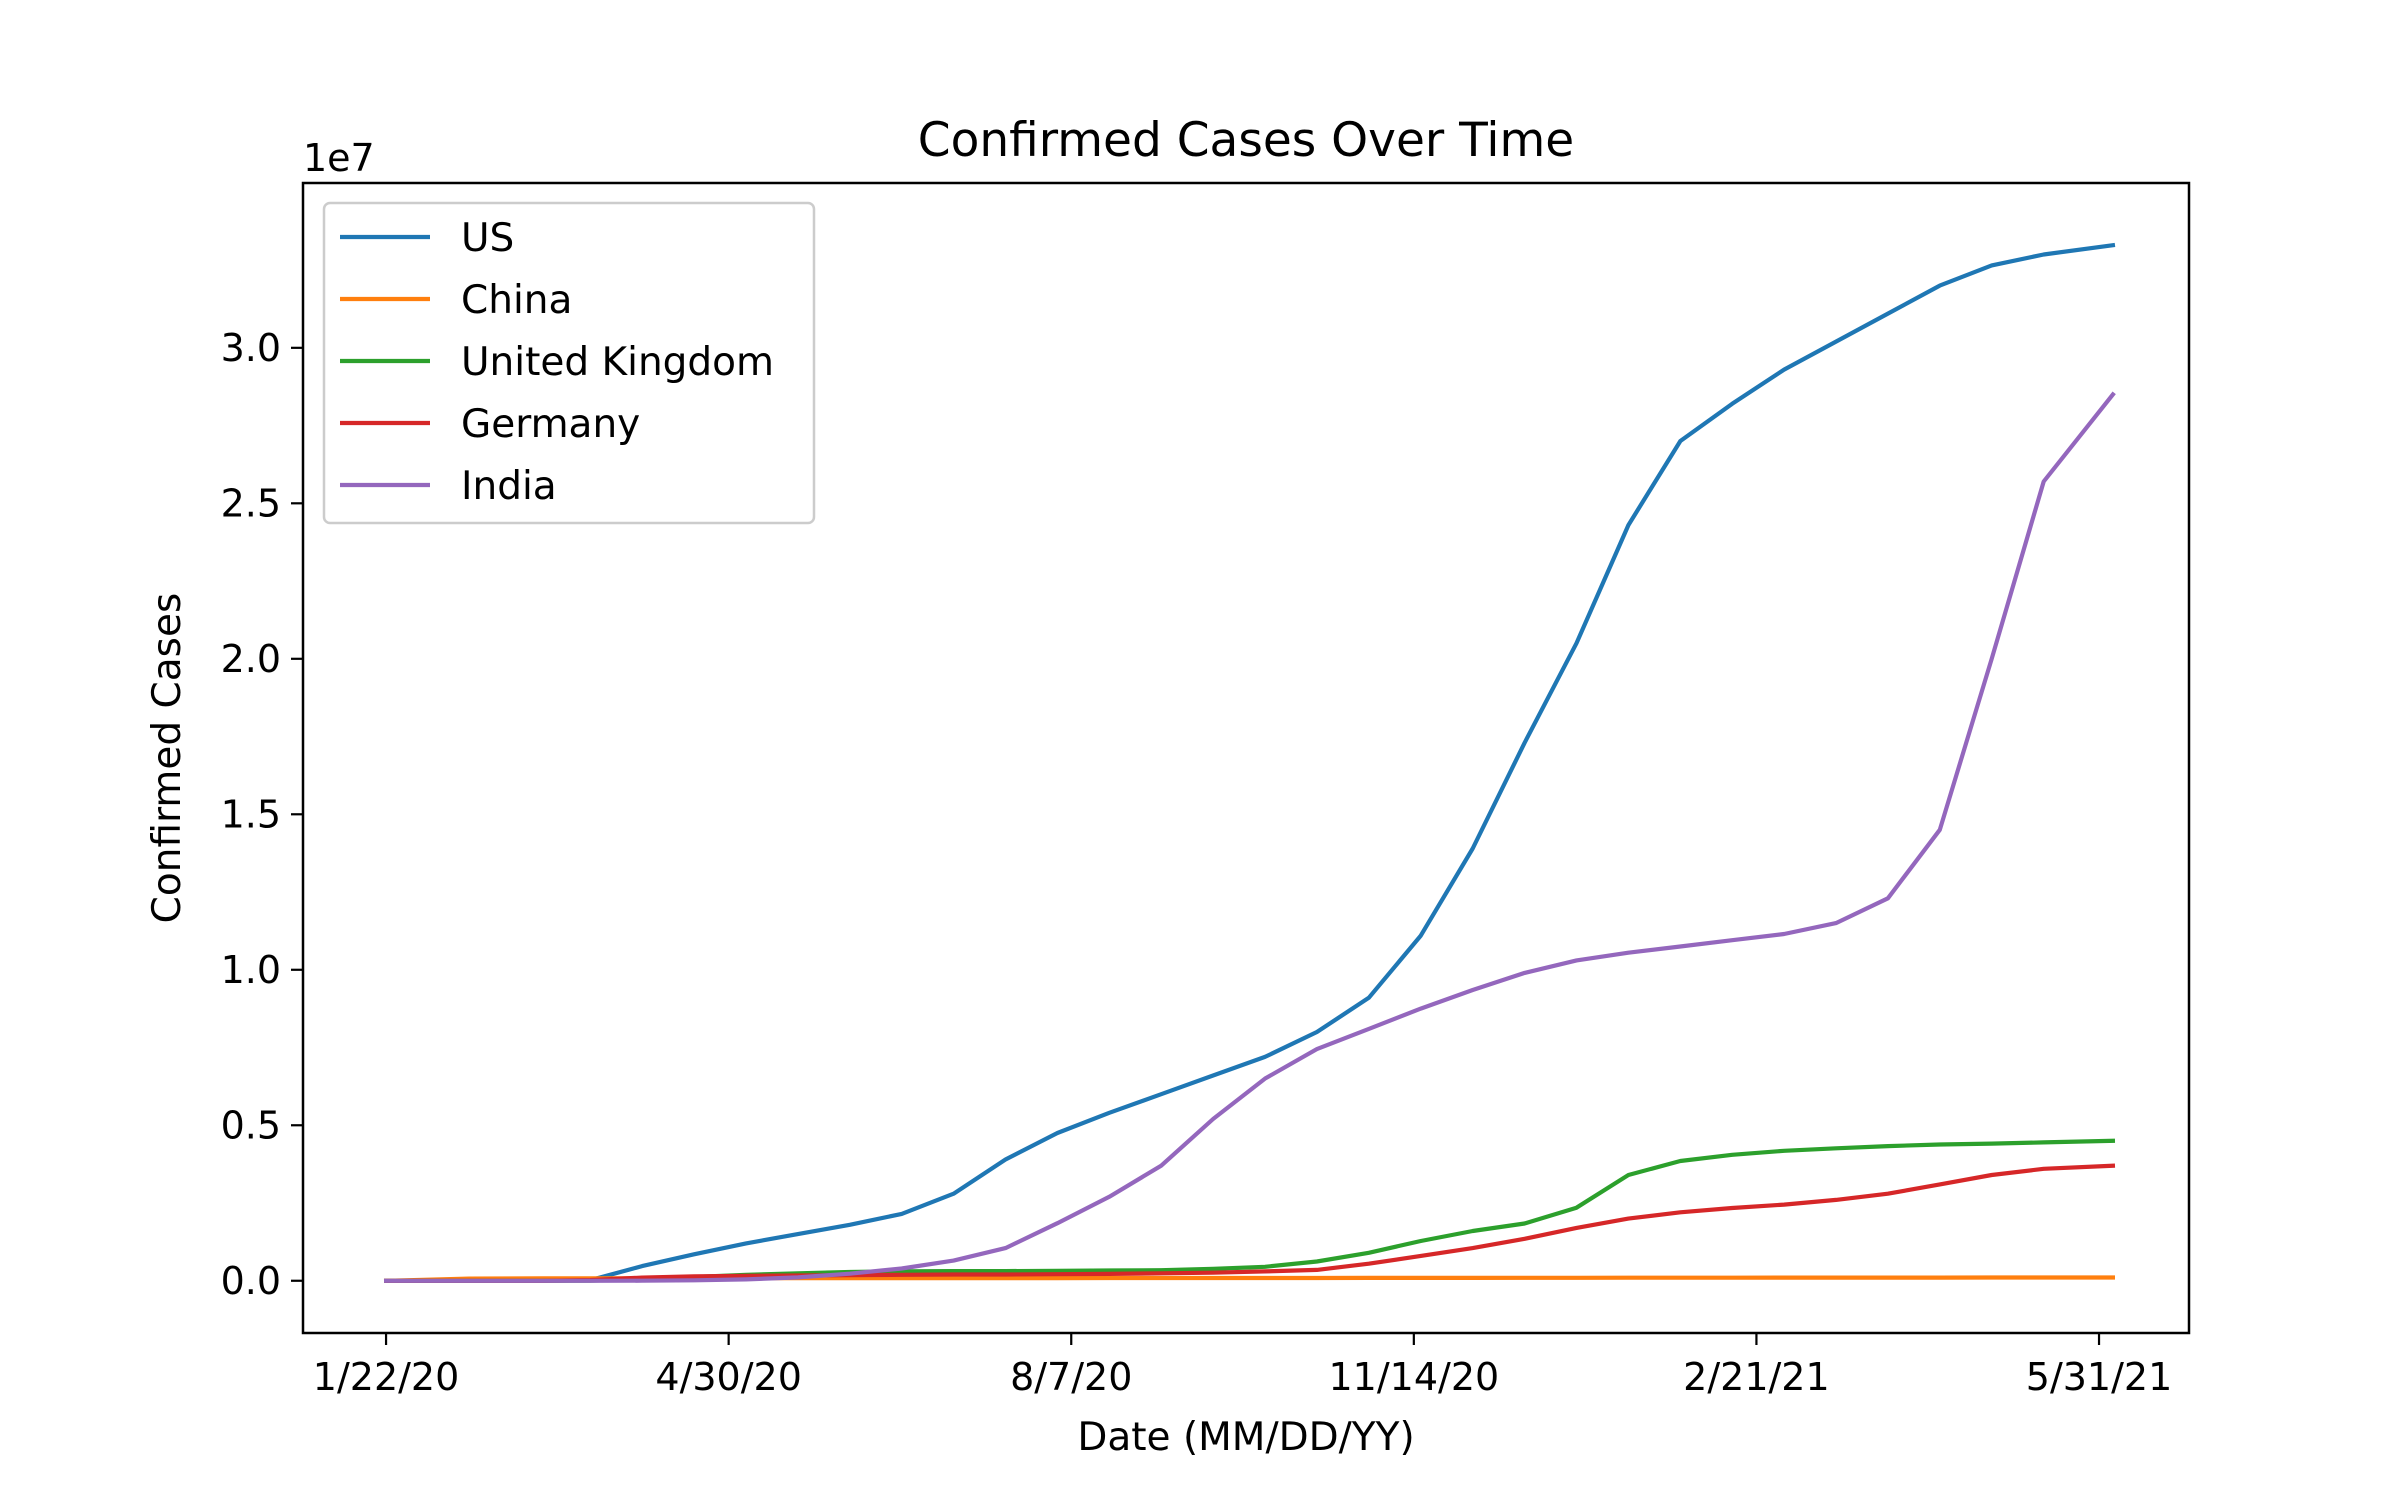 Image resolution: width=2400 pixels, height=1500 pixels. I want to click on y-axis: 0.0 0.5 1.0 1.5 2.0 2.5 3.0, so click(262, 814).